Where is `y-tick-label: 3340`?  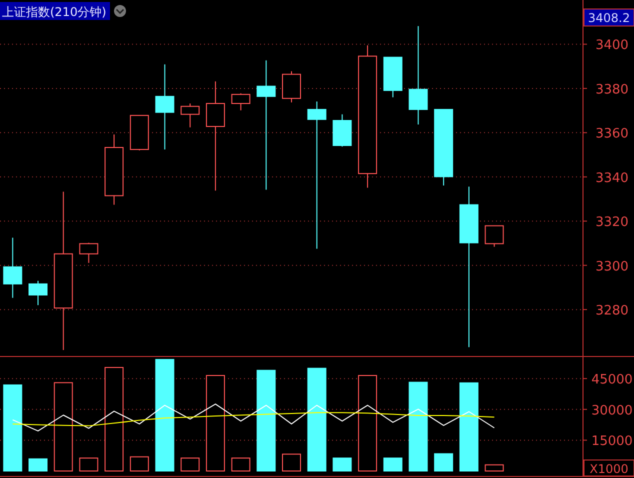
y-tick-label: 3340 is located at coordinates (612, 178).